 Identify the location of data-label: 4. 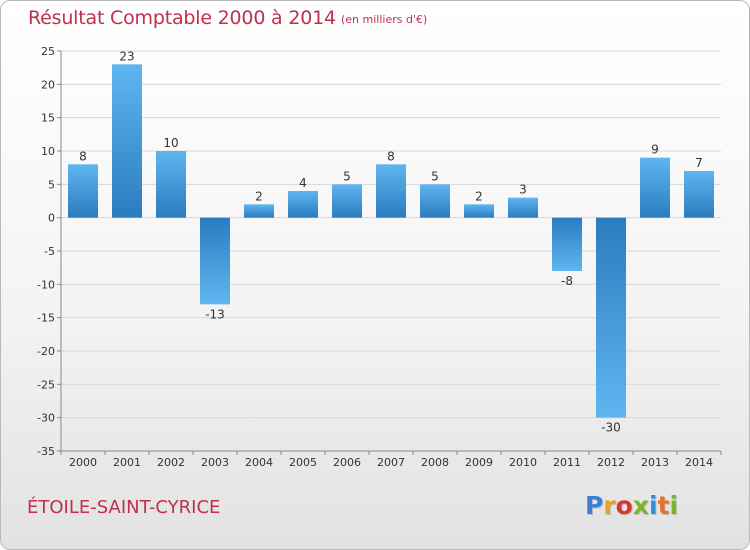
(303, 183).